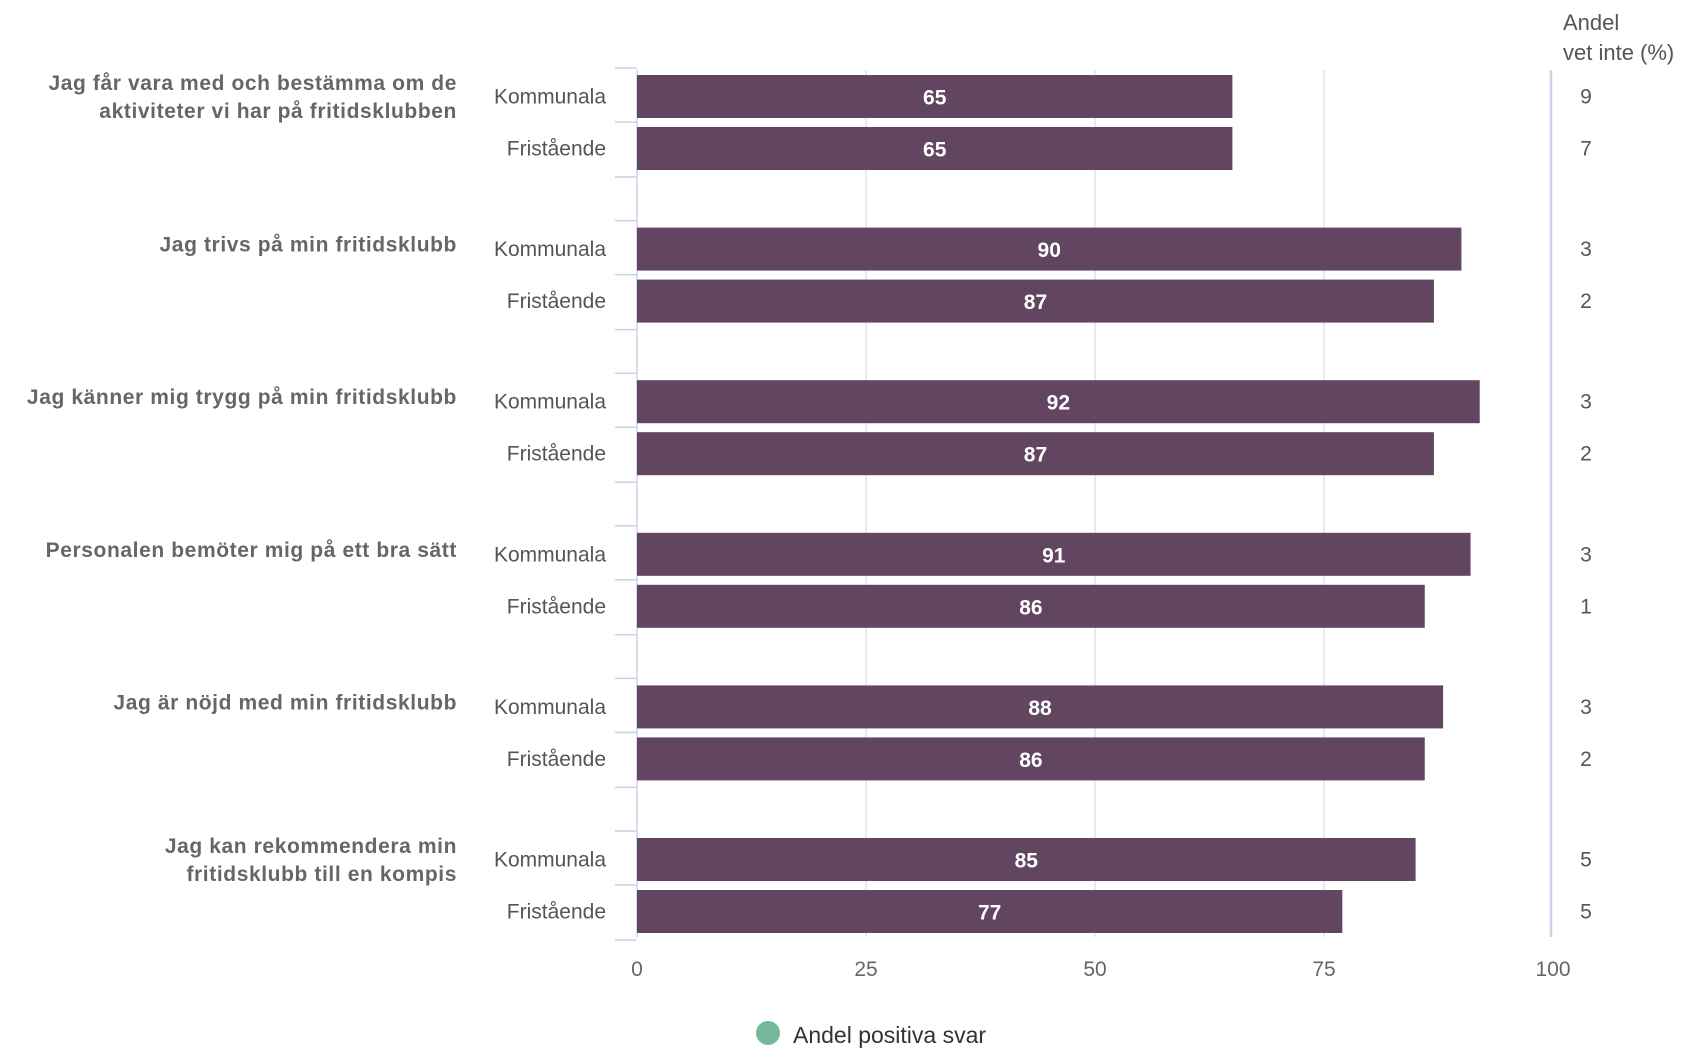 This screenshot has width=1686, height=1050. Describe the element at coordinates (1552, 969) in the screenshot. I see `x-tick-label: 100` at that location.